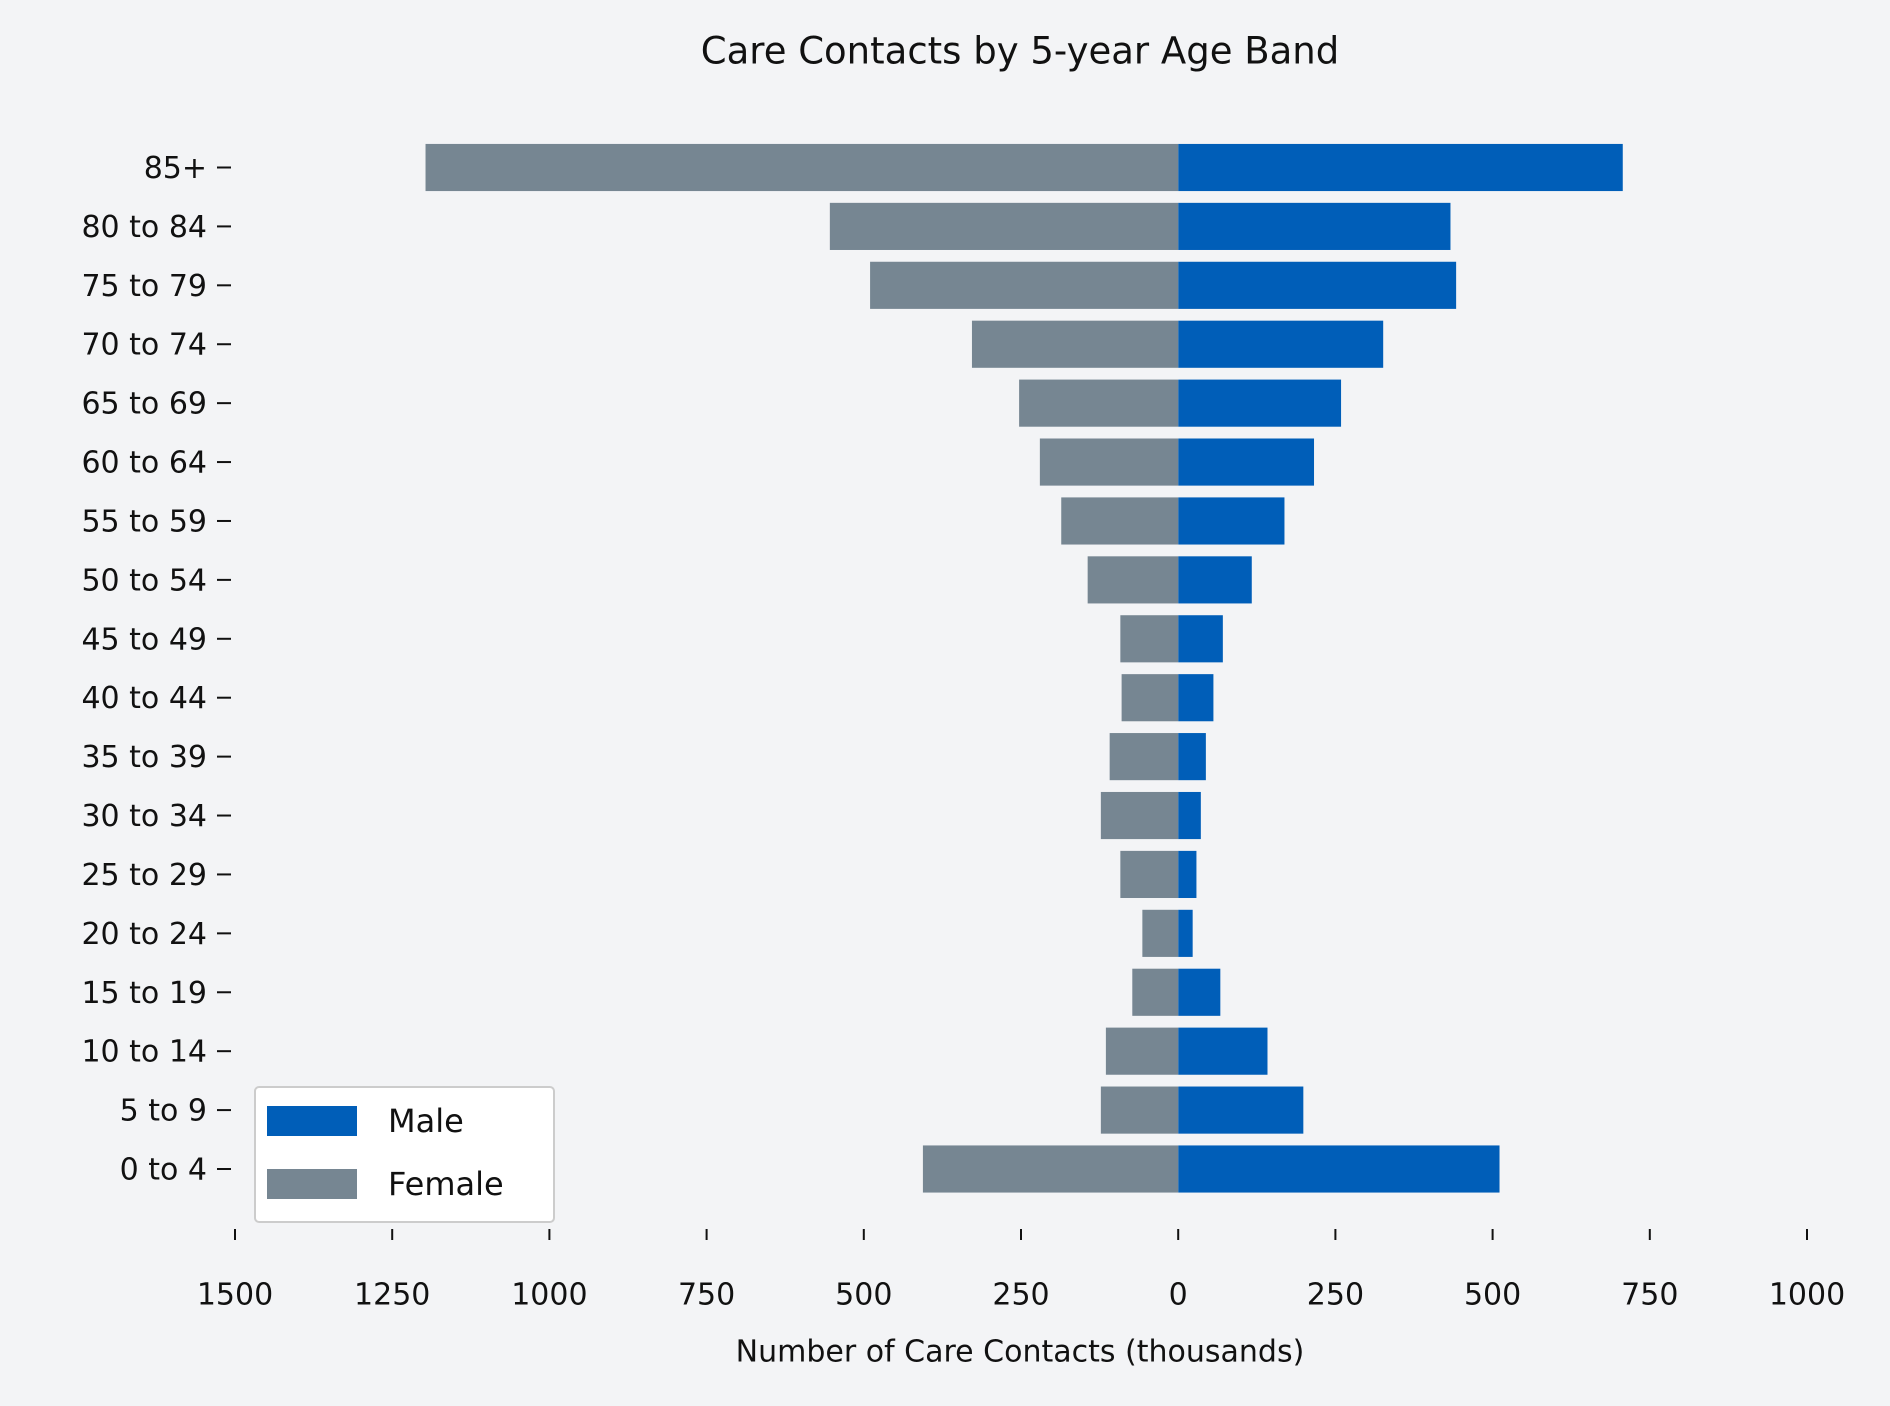 The image size is (1890, 1406). What do you see at coordinates (163, 1170) in the screenshot?
I see `y-tick-label: 0 to 4` at bounding box center [163, 1170].